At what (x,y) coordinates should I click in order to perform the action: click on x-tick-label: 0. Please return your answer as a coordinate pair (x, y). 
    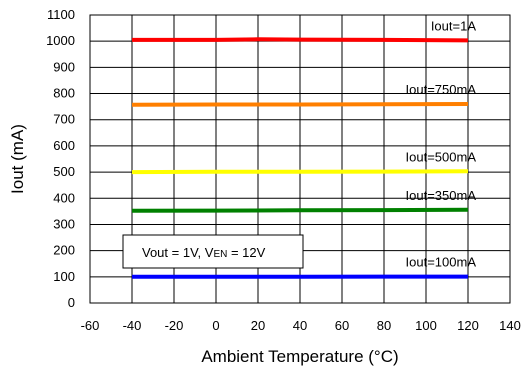
    Looking at the image, I should click on (215, 325).